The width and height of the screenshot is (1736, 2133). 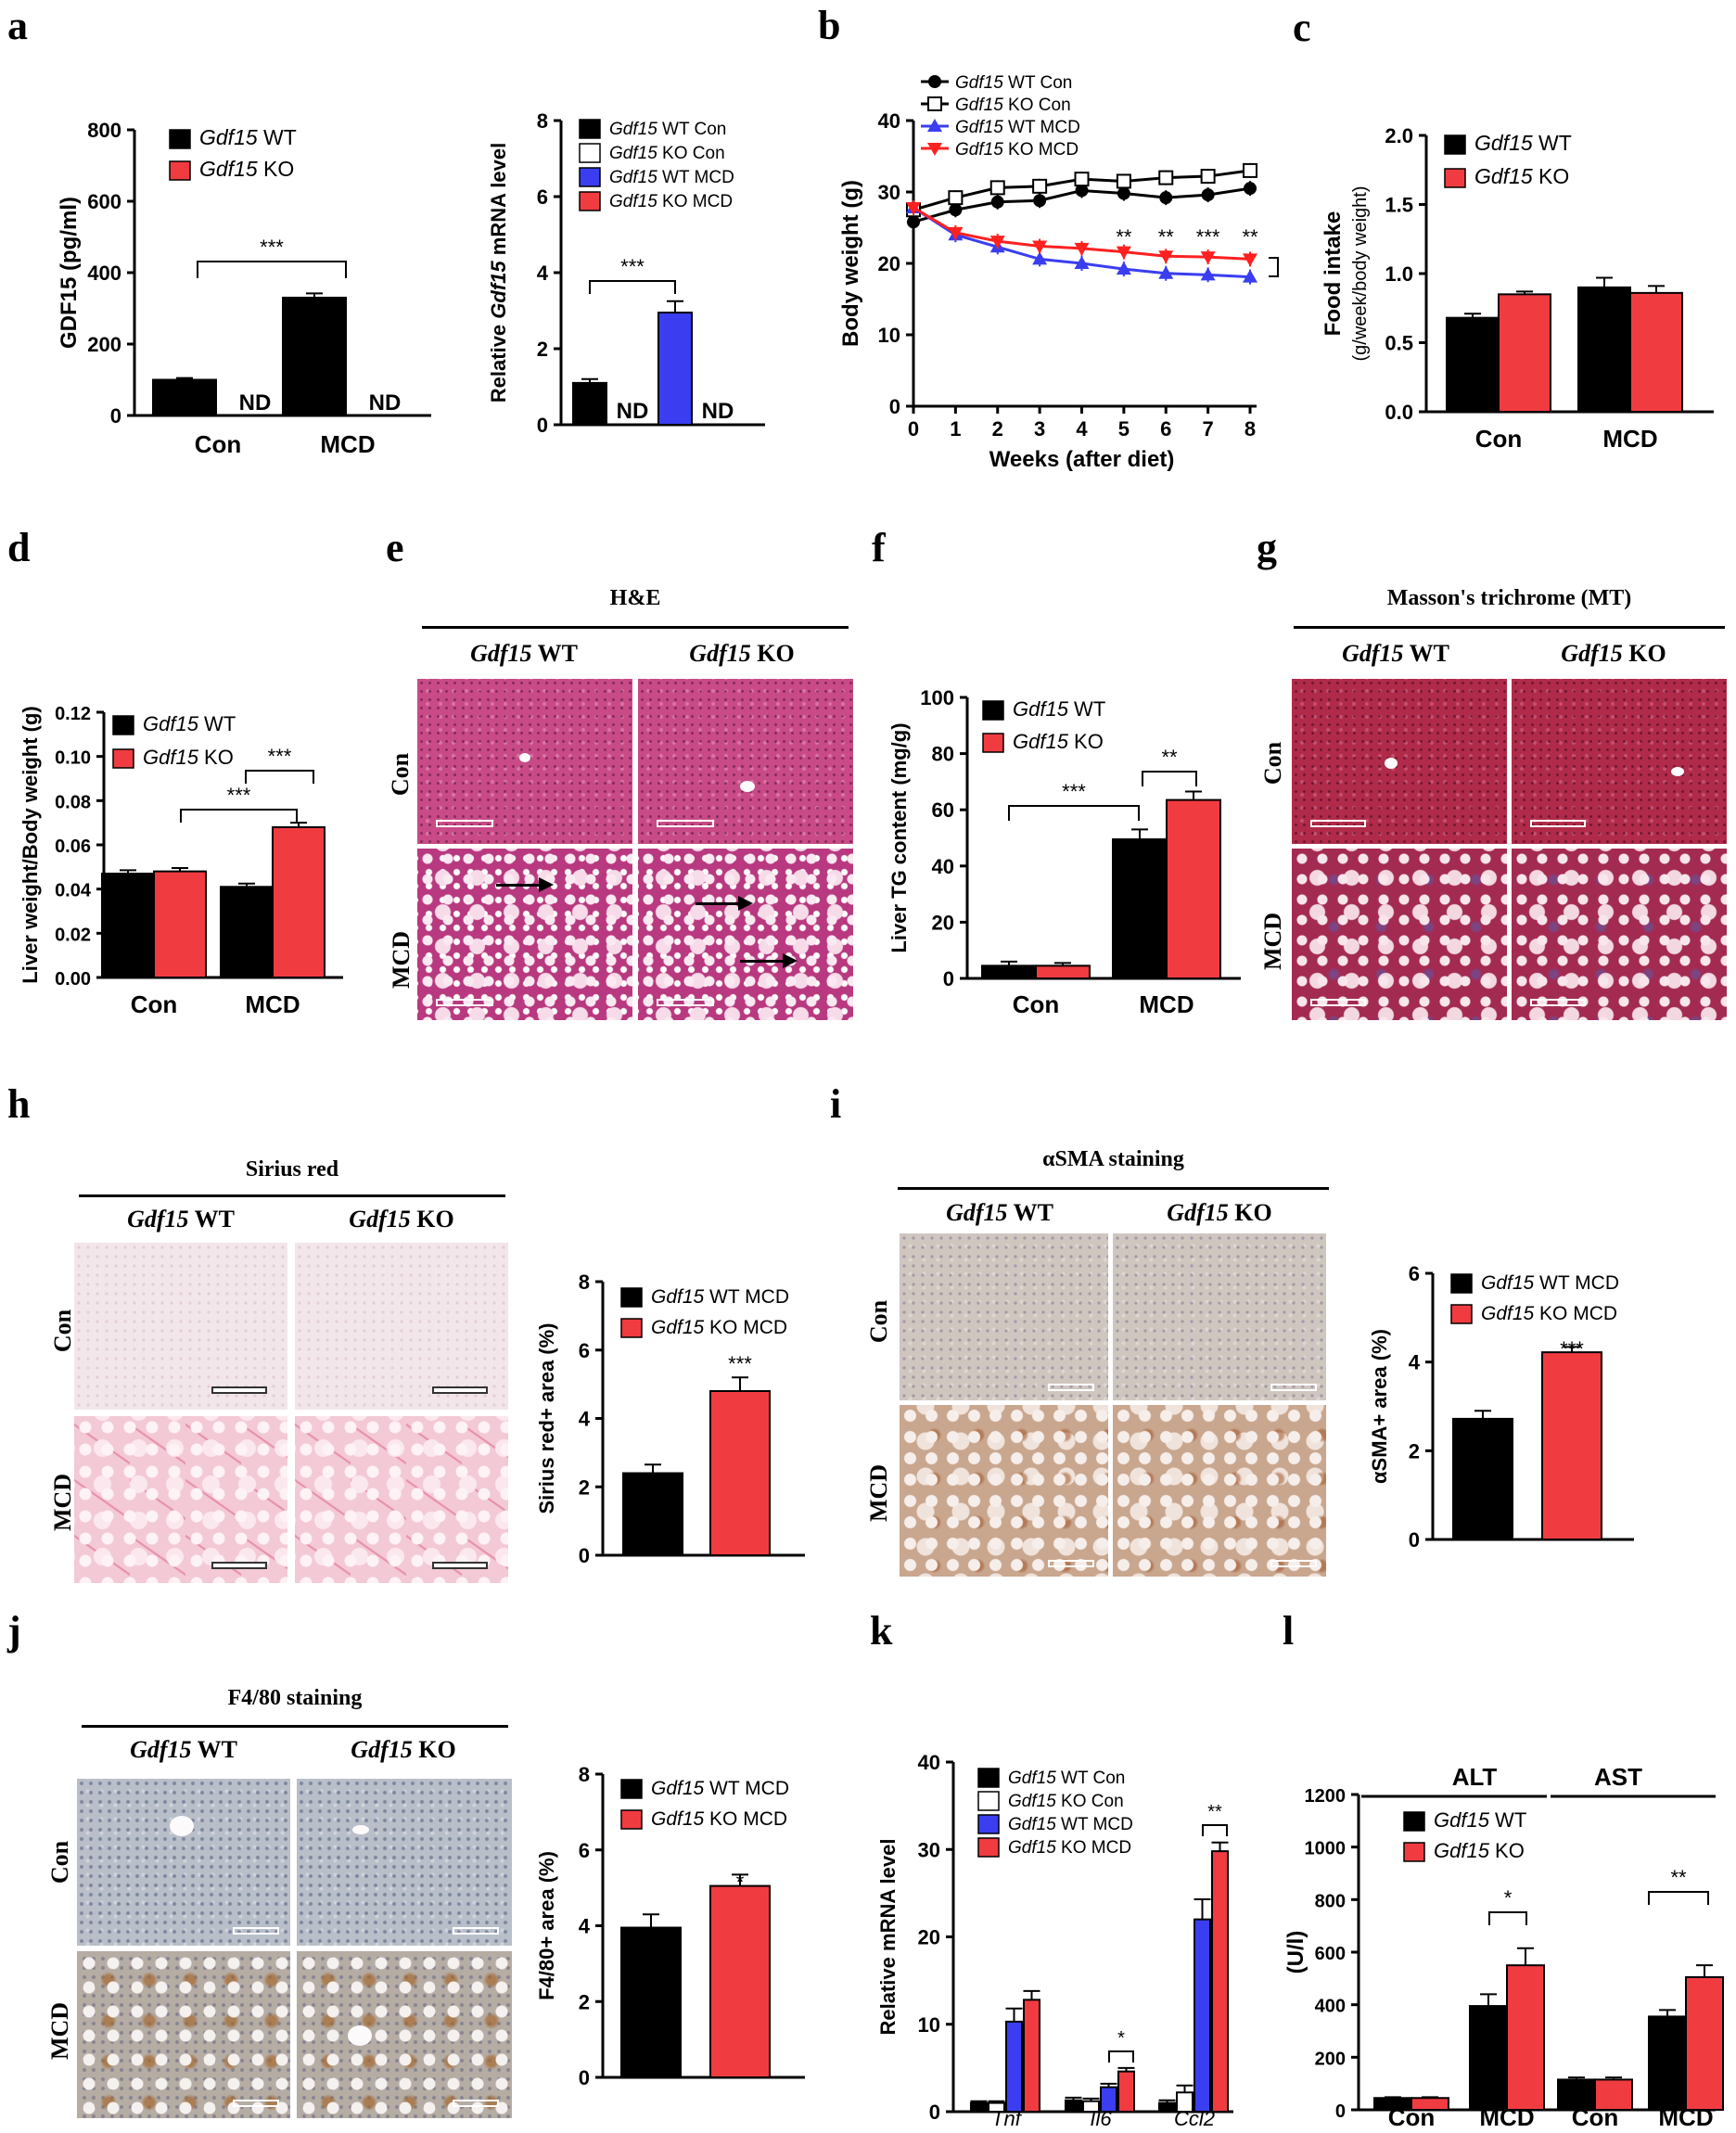 What do you see at coordinates (1082, 459) in the screenshot?
I see `b-x-label: Weeks (after diet)` at bounding box center [1082, 459].